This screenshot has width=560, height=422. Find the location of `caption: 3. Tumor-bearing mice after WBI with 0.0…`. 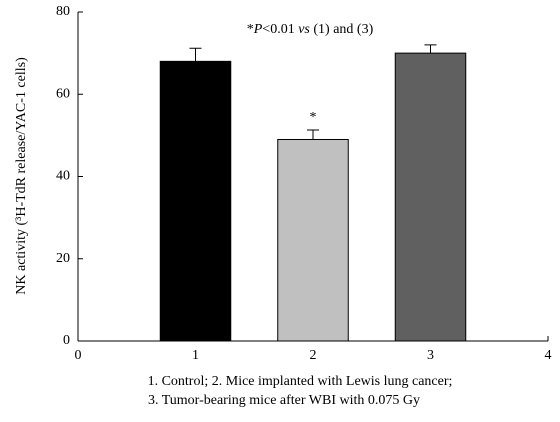

caption: 3. Tumor-bearing mice after WBI with 0.0… is located at coordinates (284, 400).